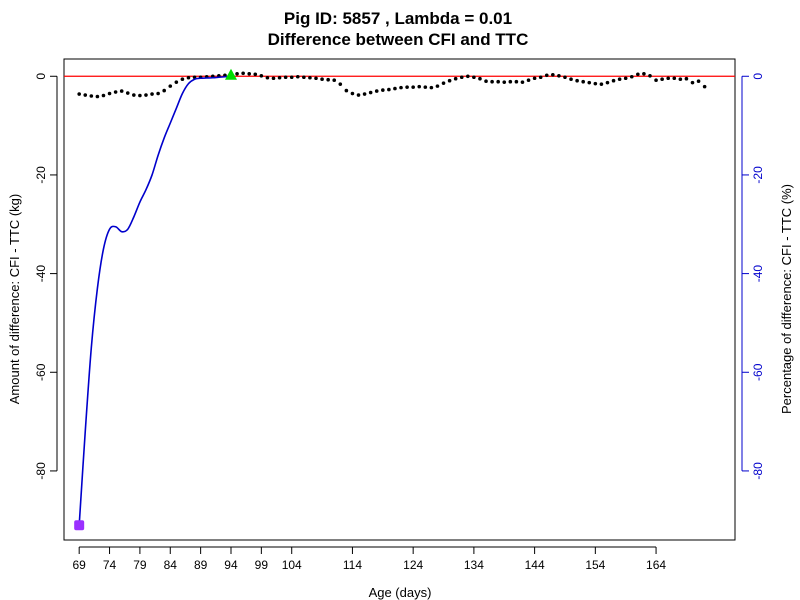 The width and height of the screenshot is (800, 600). Describe the element at coordinates (41, 76) in the screenshot. I see `y-left-tick-label: 0` at that location.